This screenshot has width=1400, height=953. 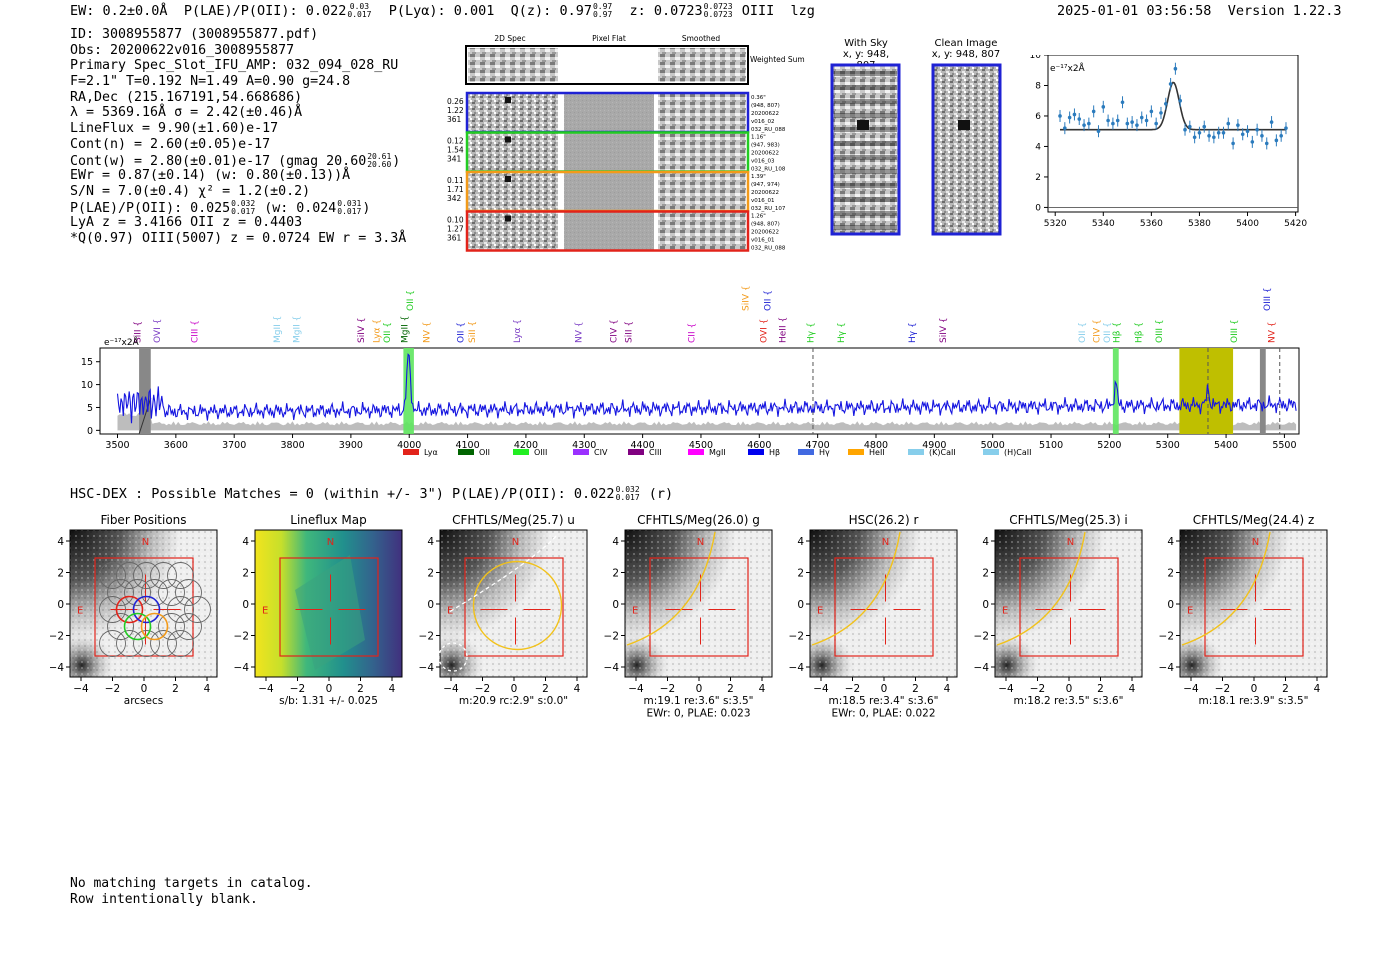 I want to click on zoom-ytick-label: 4, so click(x=1038, y=147).